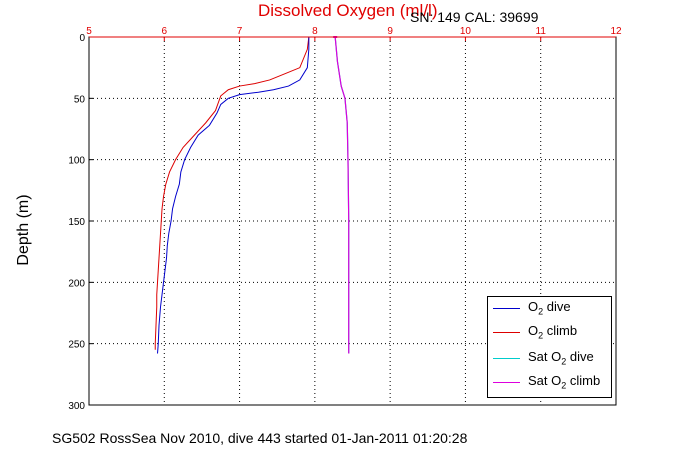  I want to click on x-tick-label: 8, so click(315, 31).